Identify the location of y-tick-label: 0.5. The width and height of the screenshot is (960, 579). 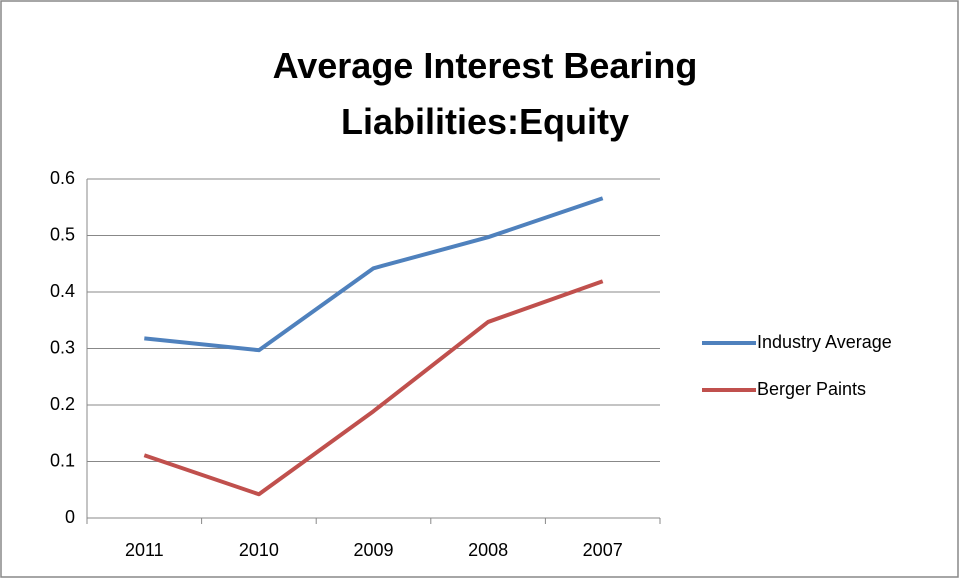
(62, 234).